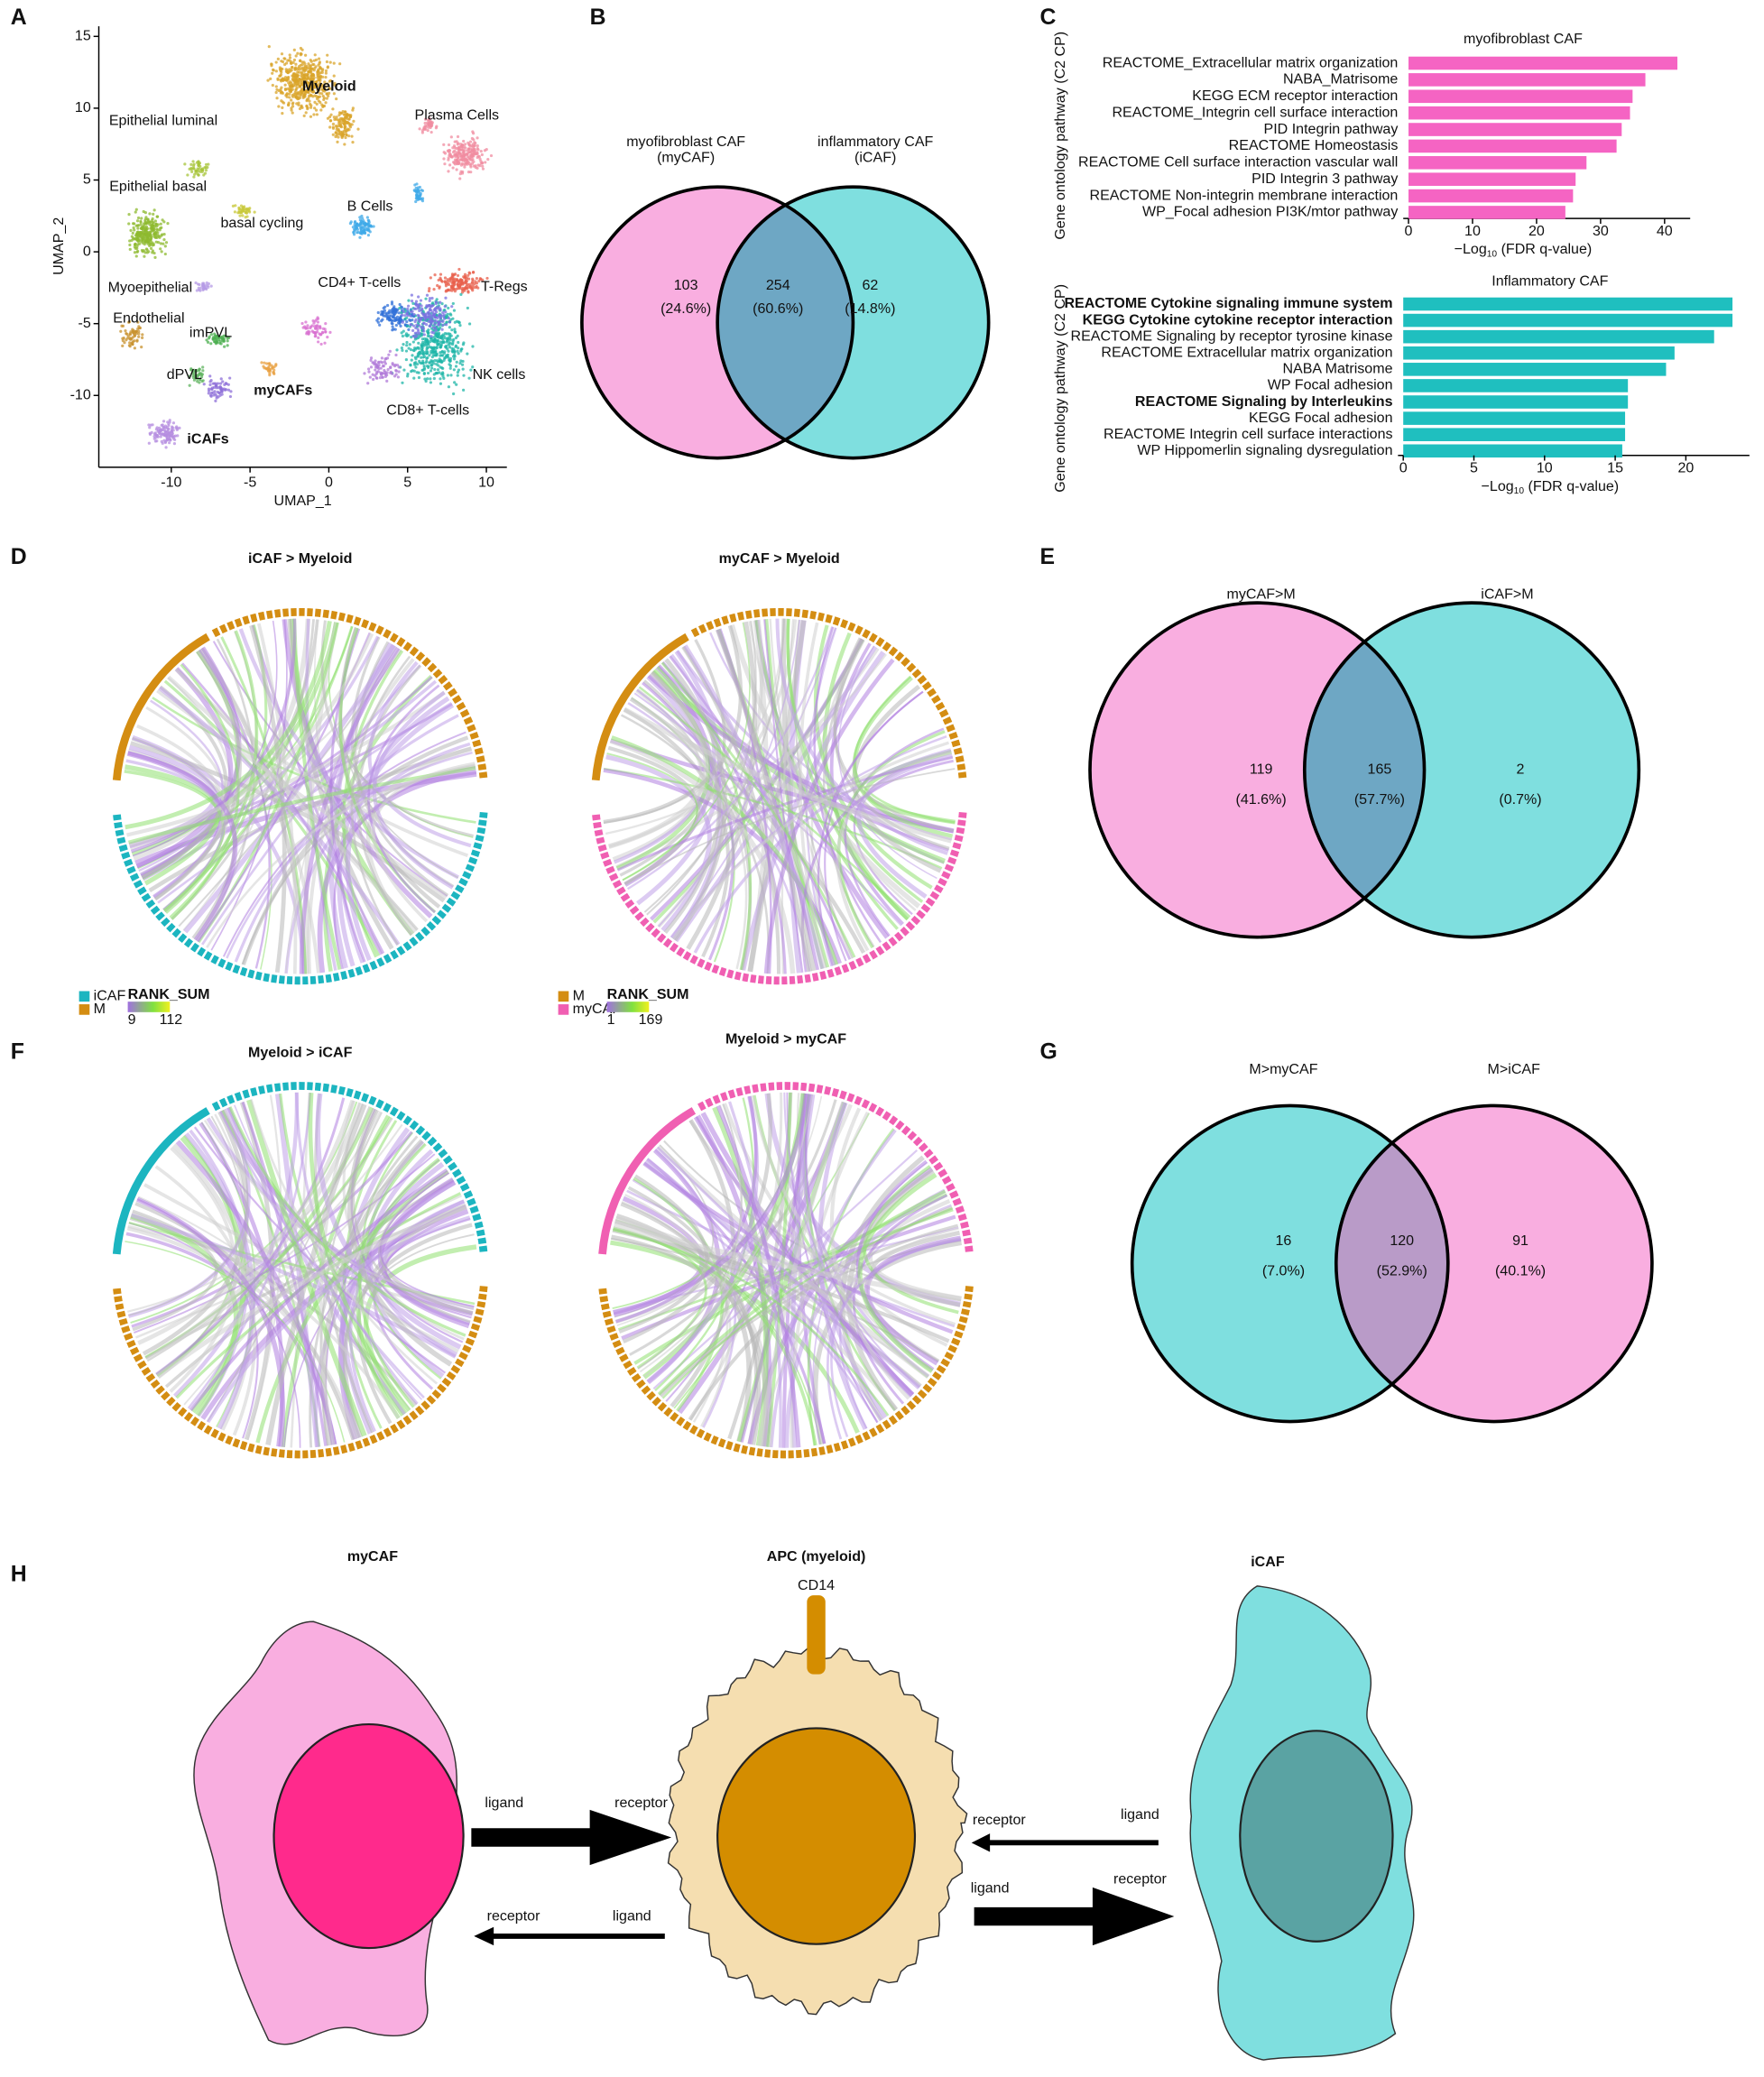 The width and height of the screenshot is (1764, 2077). I want to click on panel-label: G, so click(1048, 1052).